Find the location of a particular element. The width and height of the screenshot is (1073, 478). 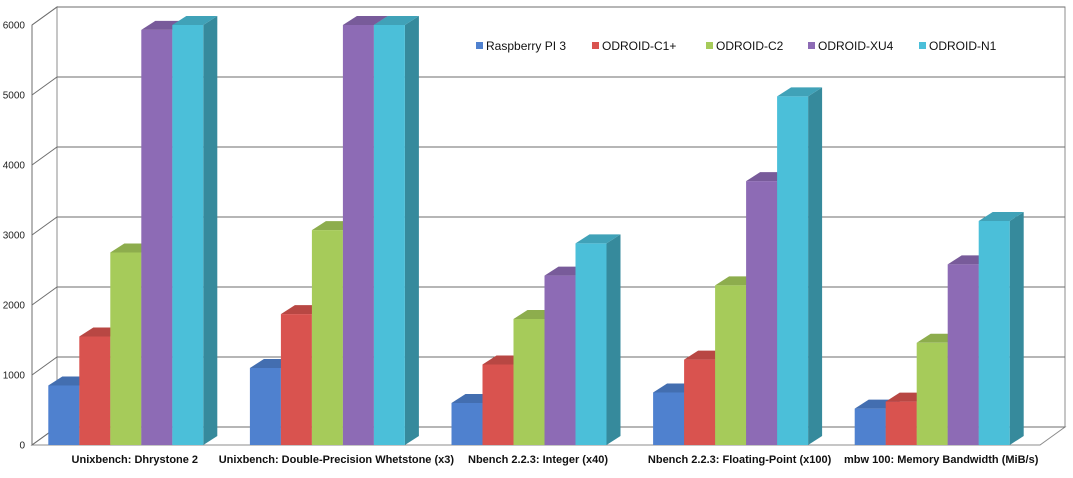

y-axis: 0 1000 2000 3000 4000 5000 6000 is located at coordinates (18, 236).